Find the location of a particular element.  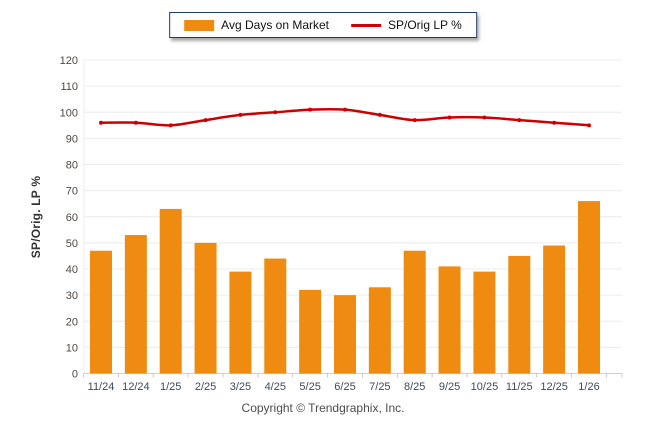

legend-item-sp-lp: SP/Orig LP % is located at coordinates (406, 25).